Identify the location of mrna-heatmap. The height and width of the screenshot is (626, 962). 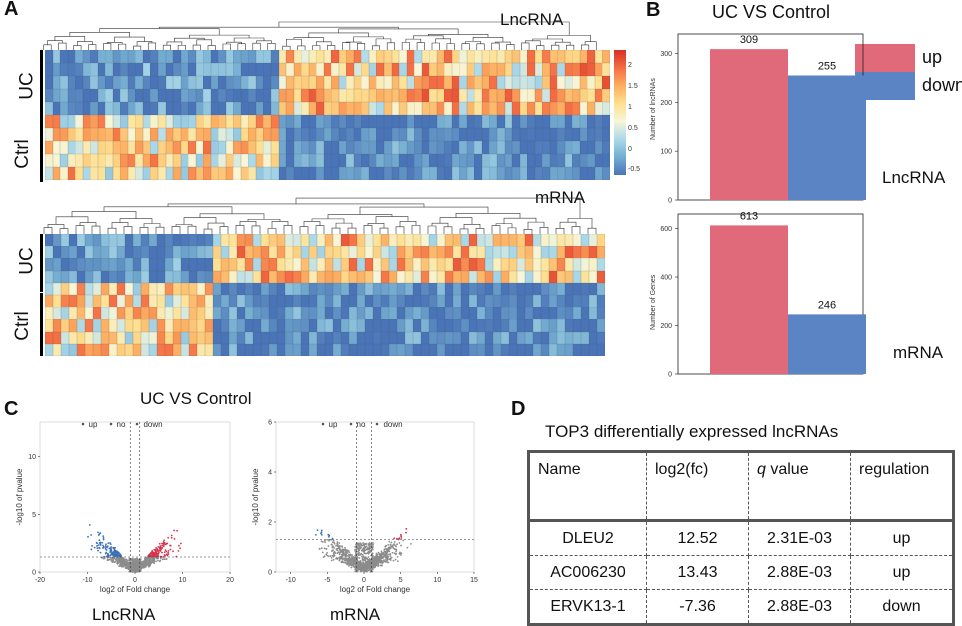
(325, 295).